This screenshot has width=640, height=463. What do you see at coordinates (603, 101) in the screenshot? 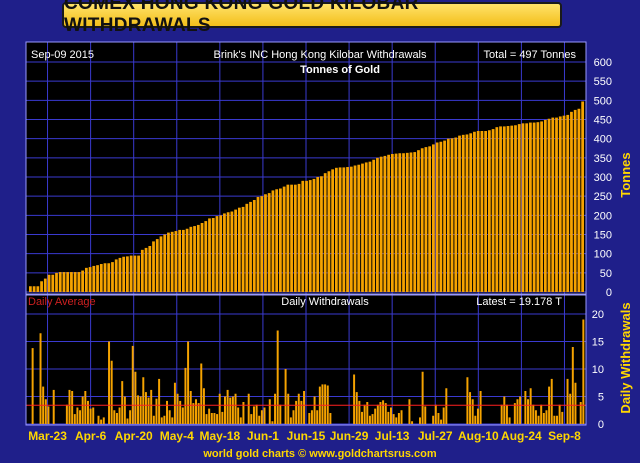
I see `y-tick-label: 500` at bounding box center [603, 101].